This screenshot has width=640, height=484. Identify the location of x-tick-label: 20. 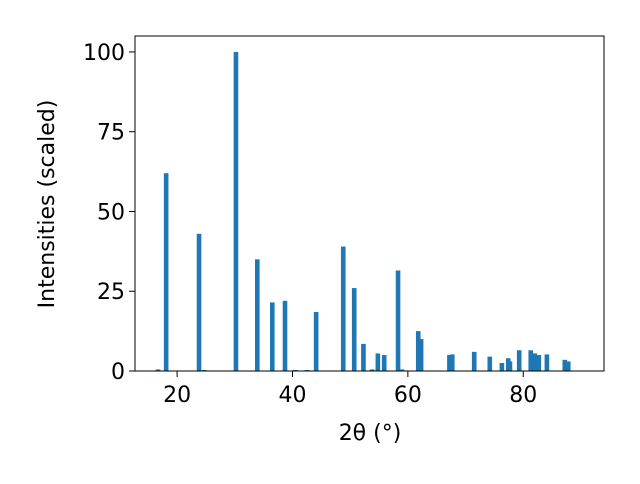
(177, 395).